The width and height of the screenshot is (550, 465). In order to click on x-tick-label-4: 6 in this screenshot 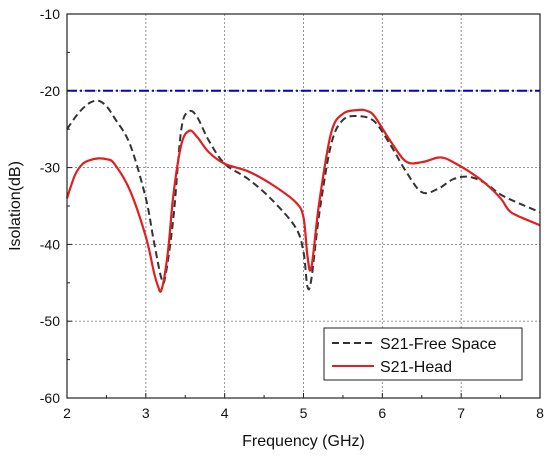, I will do `click(382, 413)`.